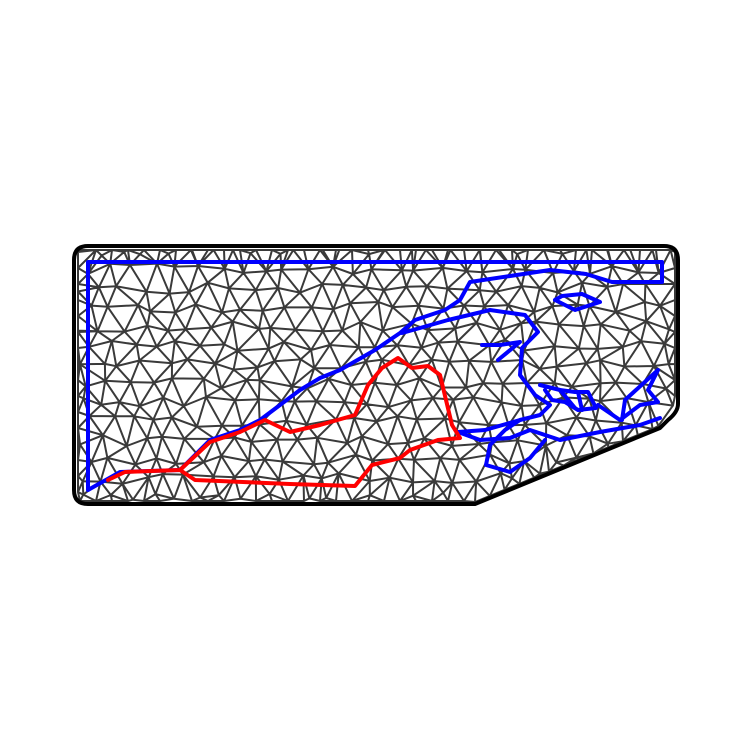 This screenshot has height=750, width=750. I want to click on red-interface-curve, so click(284, 422).